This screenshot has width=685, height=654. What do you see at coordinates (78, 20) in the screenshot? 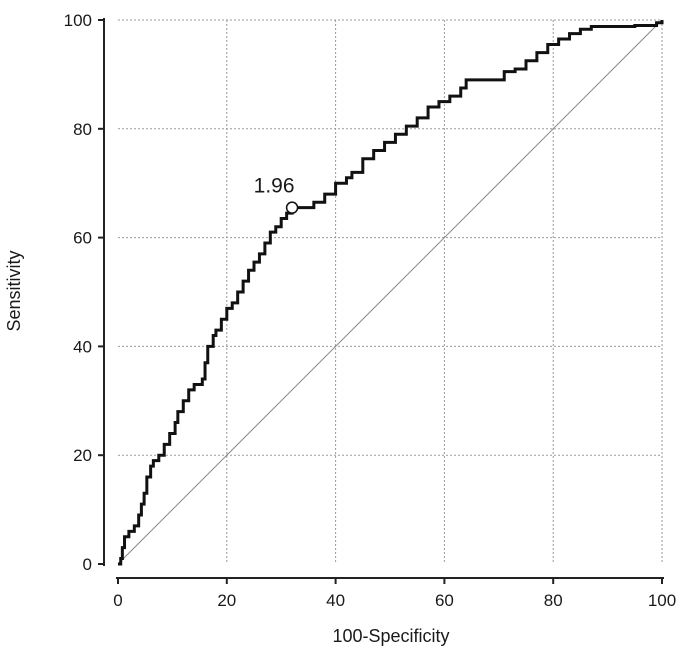
I see `y-tick-label-100: 100` at bounding box center [78, 20].